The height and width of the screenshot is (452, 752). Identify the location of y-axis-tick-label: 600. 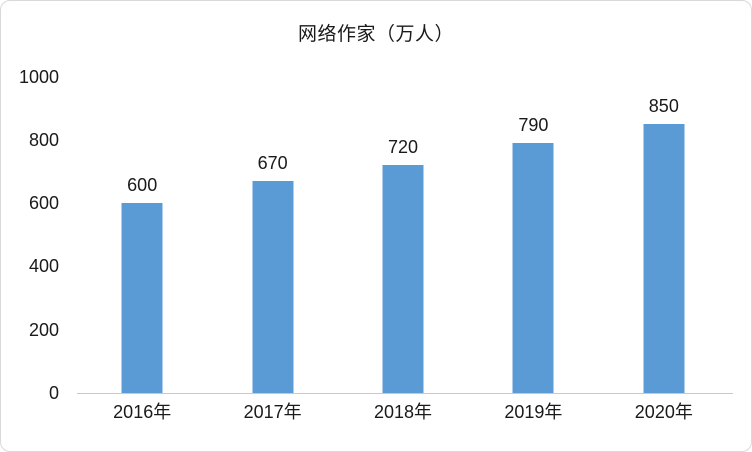
(43, 203).